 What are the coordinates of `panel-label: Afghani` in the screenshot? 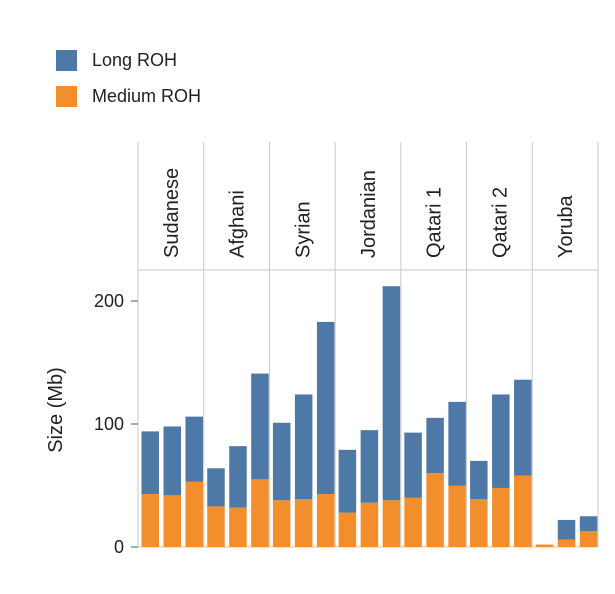 It's located at (238, 224).